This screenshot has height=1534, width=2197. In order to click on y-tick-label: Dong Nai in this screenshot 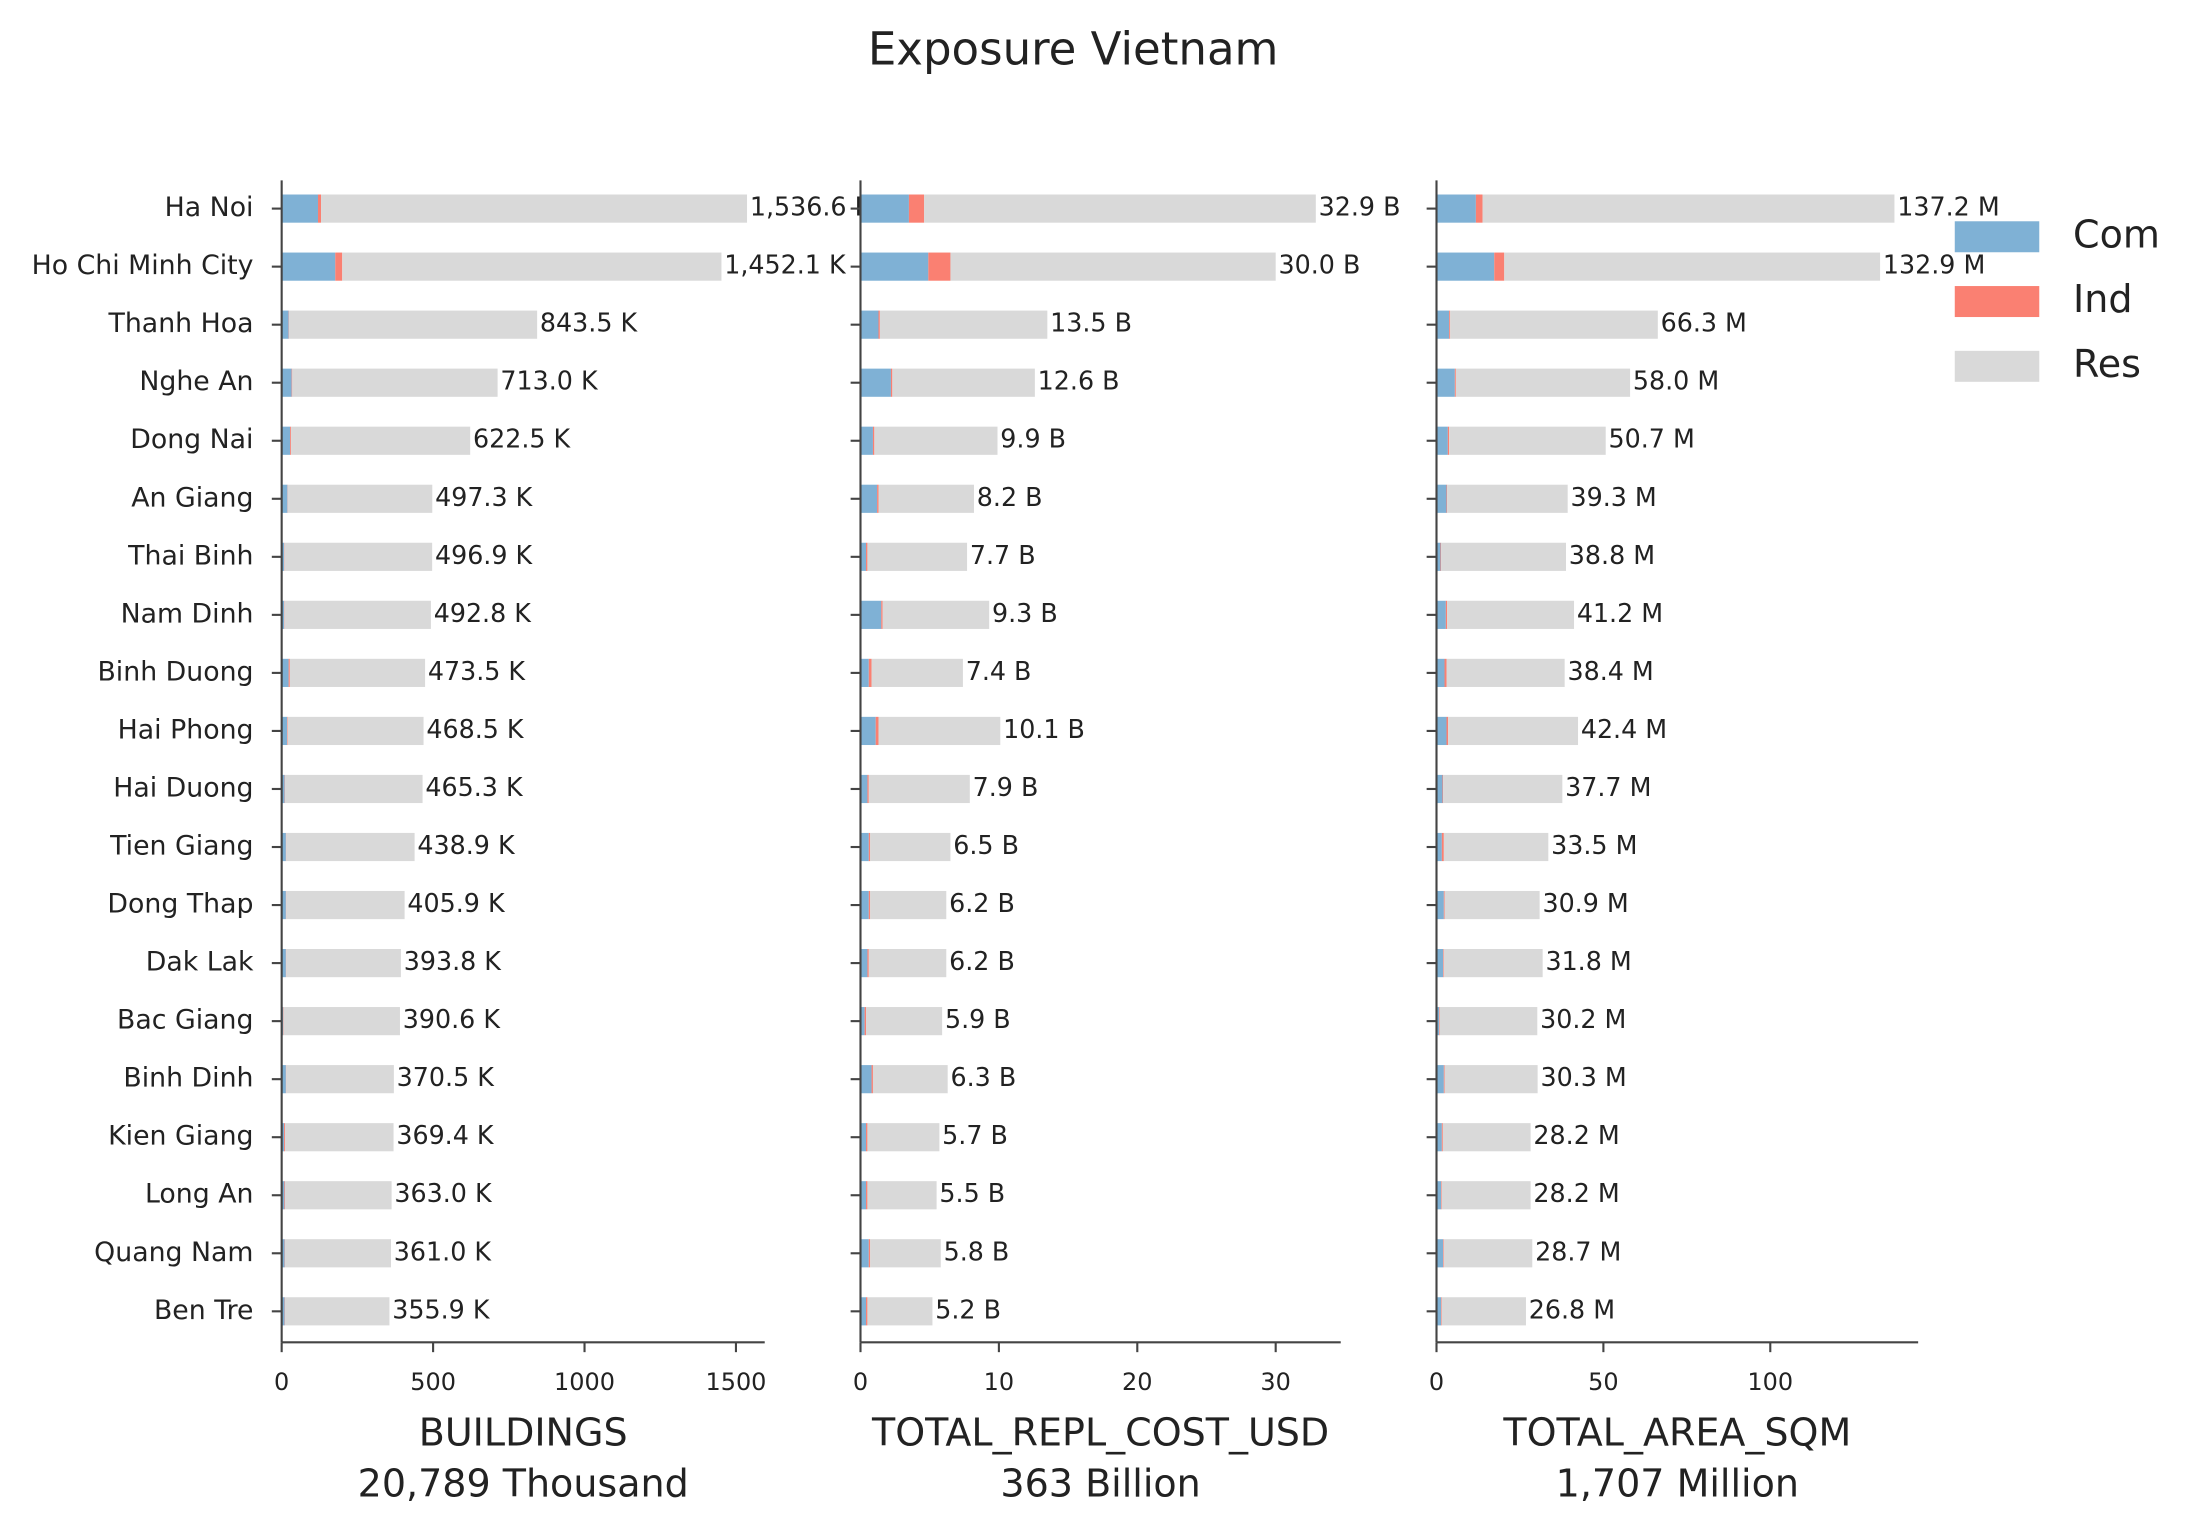, I will do `click(191, 439)`.